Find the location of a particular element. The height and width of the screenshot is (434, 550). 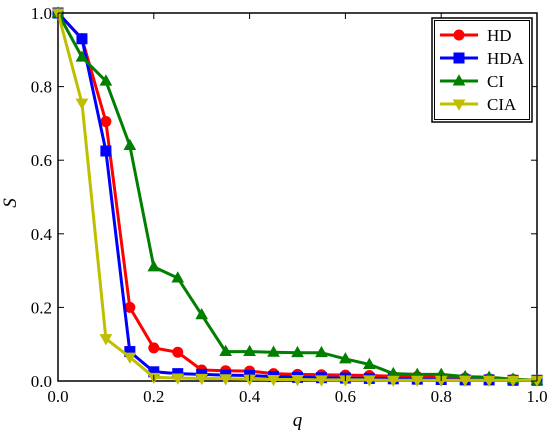

y-tick-label: 0.0 is located at coordinates (41, 381).